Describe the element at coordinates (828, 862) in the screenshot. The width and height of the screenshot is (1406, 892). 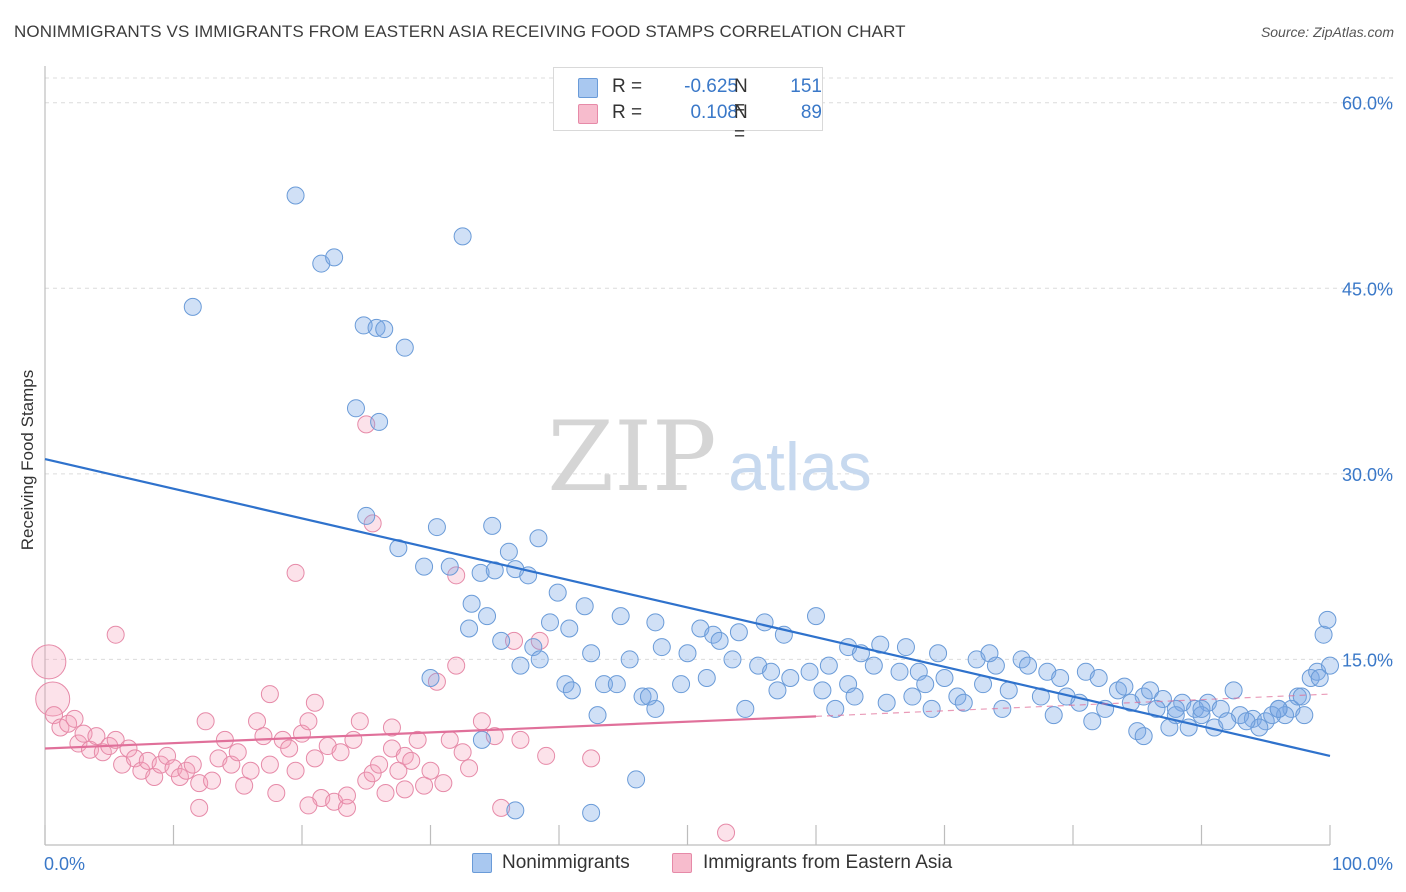
I see `bottom-legend-label: Immigrants from Eastern Asia` at that location.